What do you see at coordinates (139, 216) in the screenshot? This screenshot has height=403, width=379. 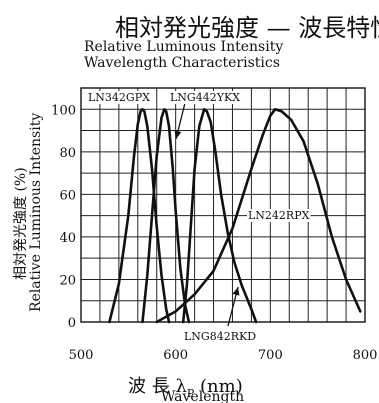 I see `series-line-ln342gpx` at bounding box center [139, 216].